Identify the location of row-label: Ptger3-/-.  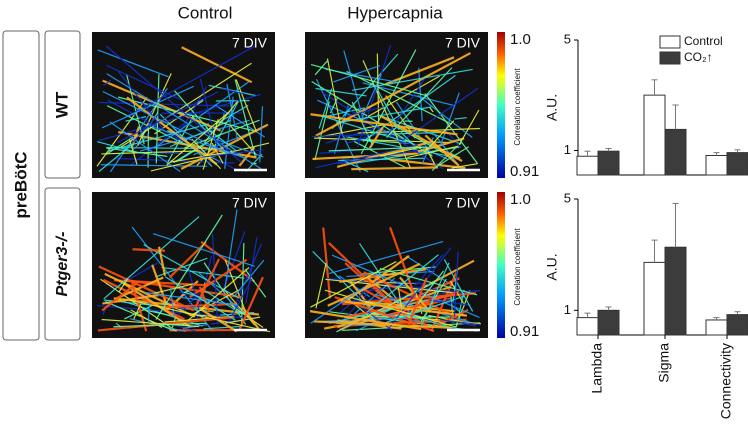
(62, 264).